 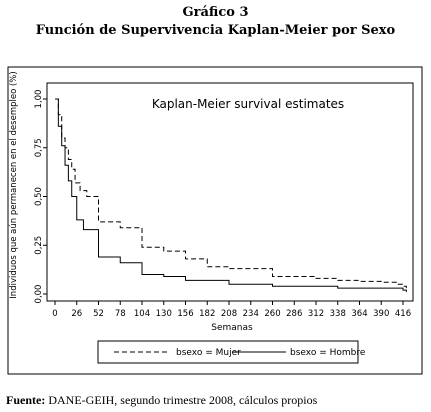 I want to click on x-axis-label: Semanas, so click(x=232, y=328).